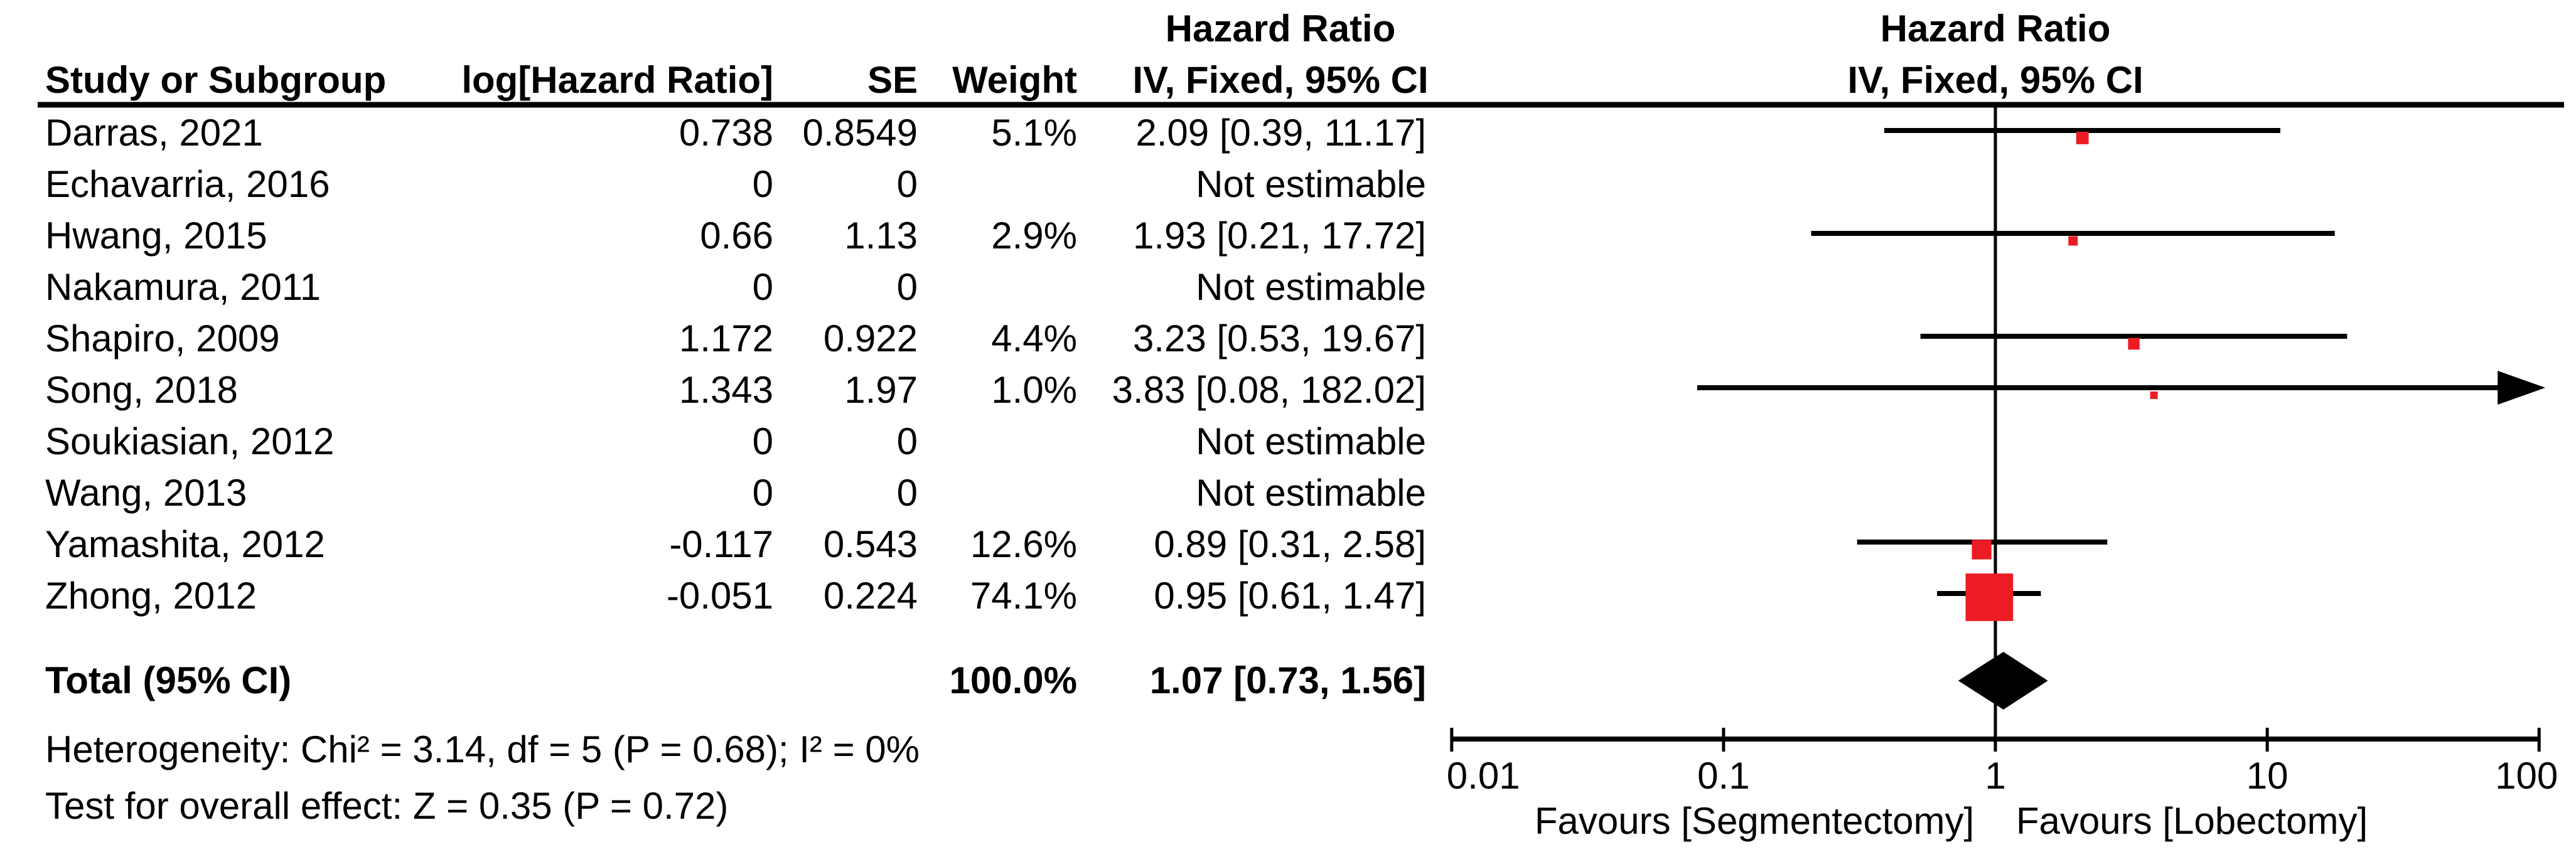 This screenshot has height=857, width=2576. What do you see at coordinates (1034, 338) in the screenshot?
I see `study-weight: 4.4%` at bounding box center [1034, 338].